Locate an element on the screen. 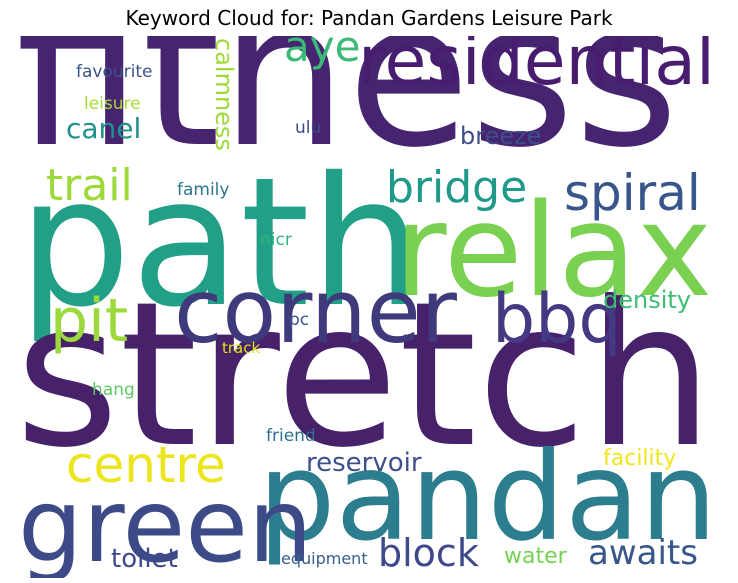  word-reservoir: reservoir is located at coordinates (364, 463).